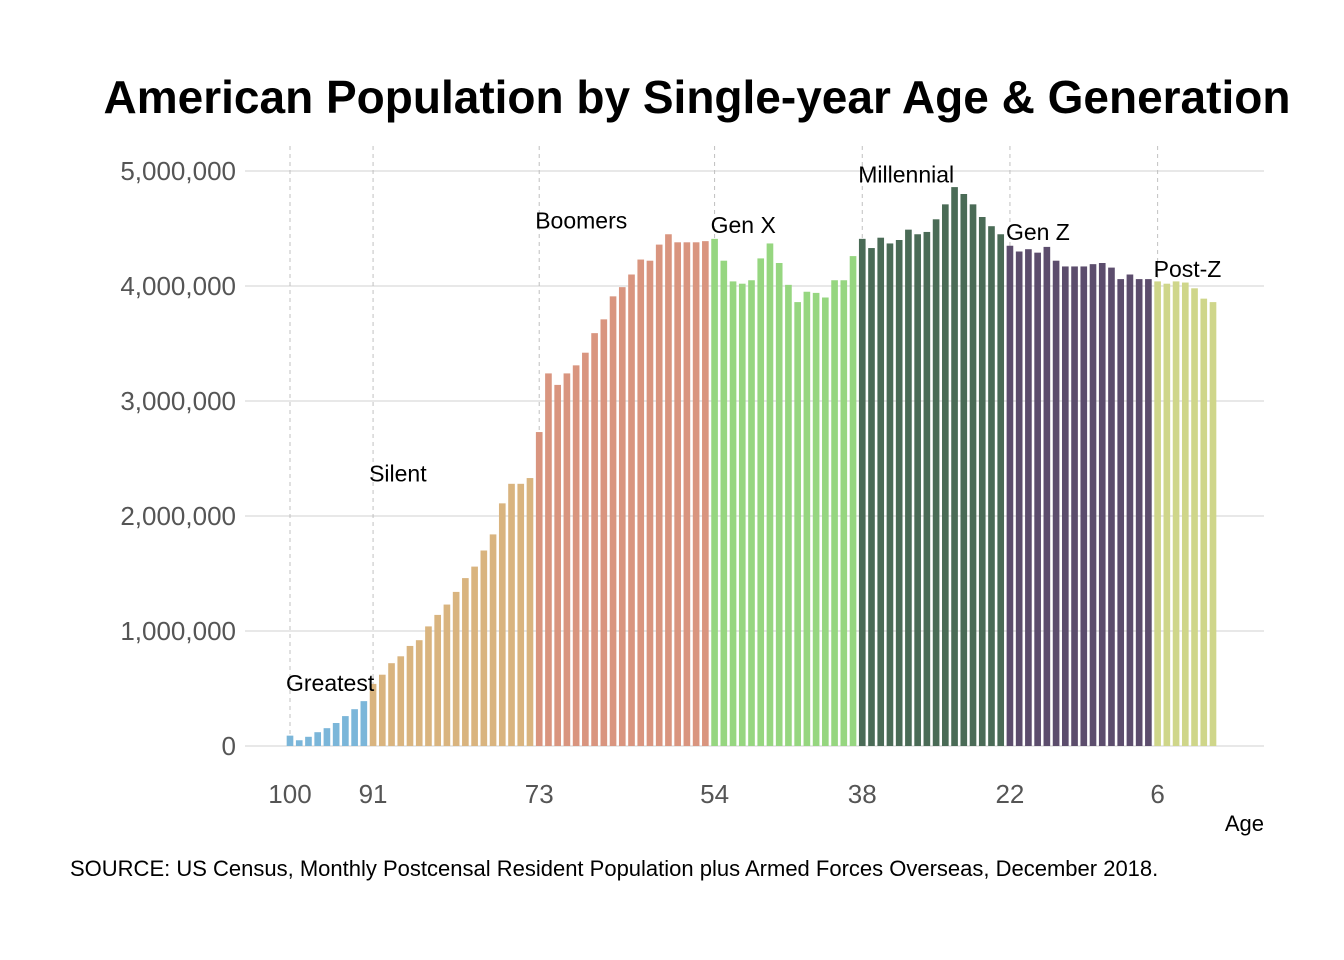 The height and width of the screenshot is (960, 1344). What do you see at coordinates (178, 631) in the screenshot?
I see `y-tick-label: 1,000,000` at bounding box center [178, 631].